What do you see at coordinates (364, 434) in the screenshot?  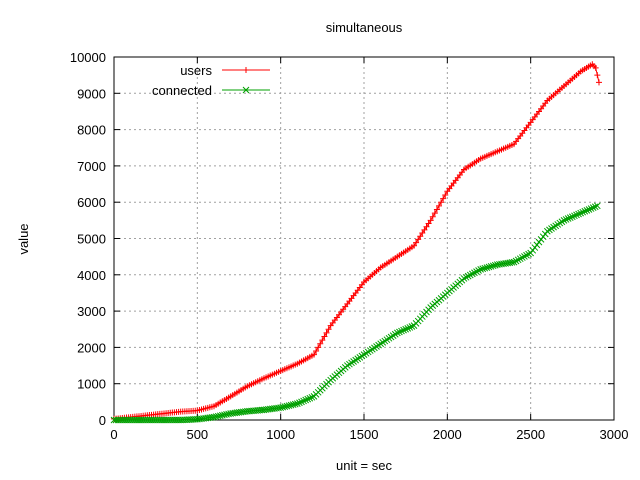 I see `x-tick-label: 1500` at bounding box center [364, 434].